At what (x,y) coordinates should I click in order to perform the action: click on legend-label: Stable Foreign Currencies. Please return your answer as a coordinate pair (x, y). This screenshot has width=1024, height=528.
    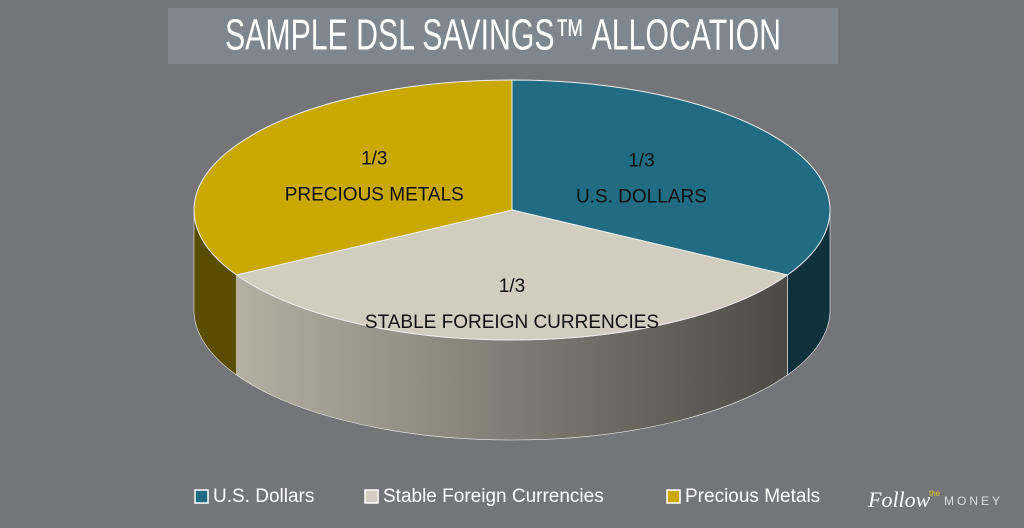
    Looking at the image, I should click on (493, 496).